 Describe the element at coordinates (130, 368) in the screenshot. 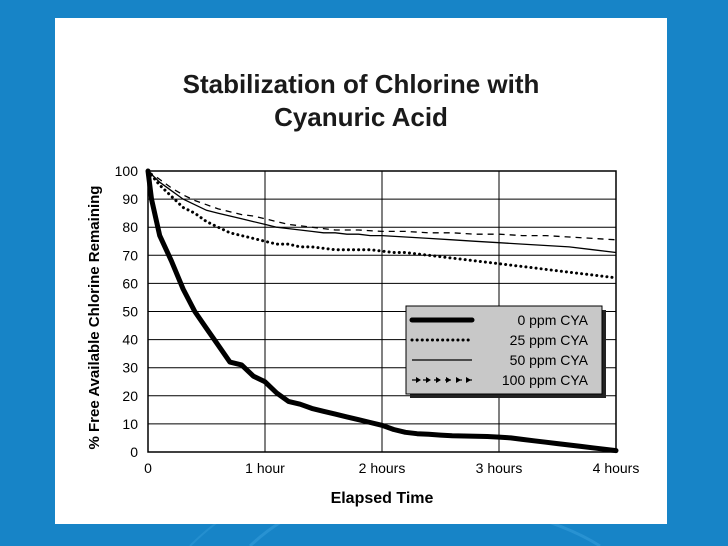

I see `y-tick-label: 30` at that location.